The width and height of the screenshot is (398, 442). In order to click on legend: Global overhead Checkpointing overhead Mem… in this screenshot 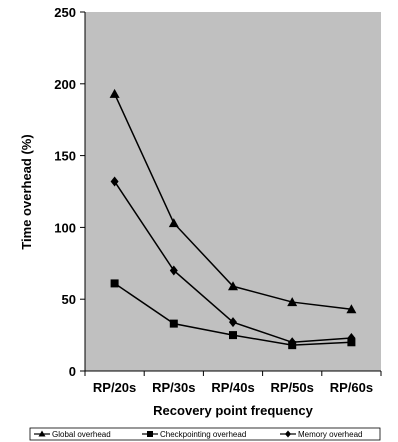, I will do `click(205, 434)`.